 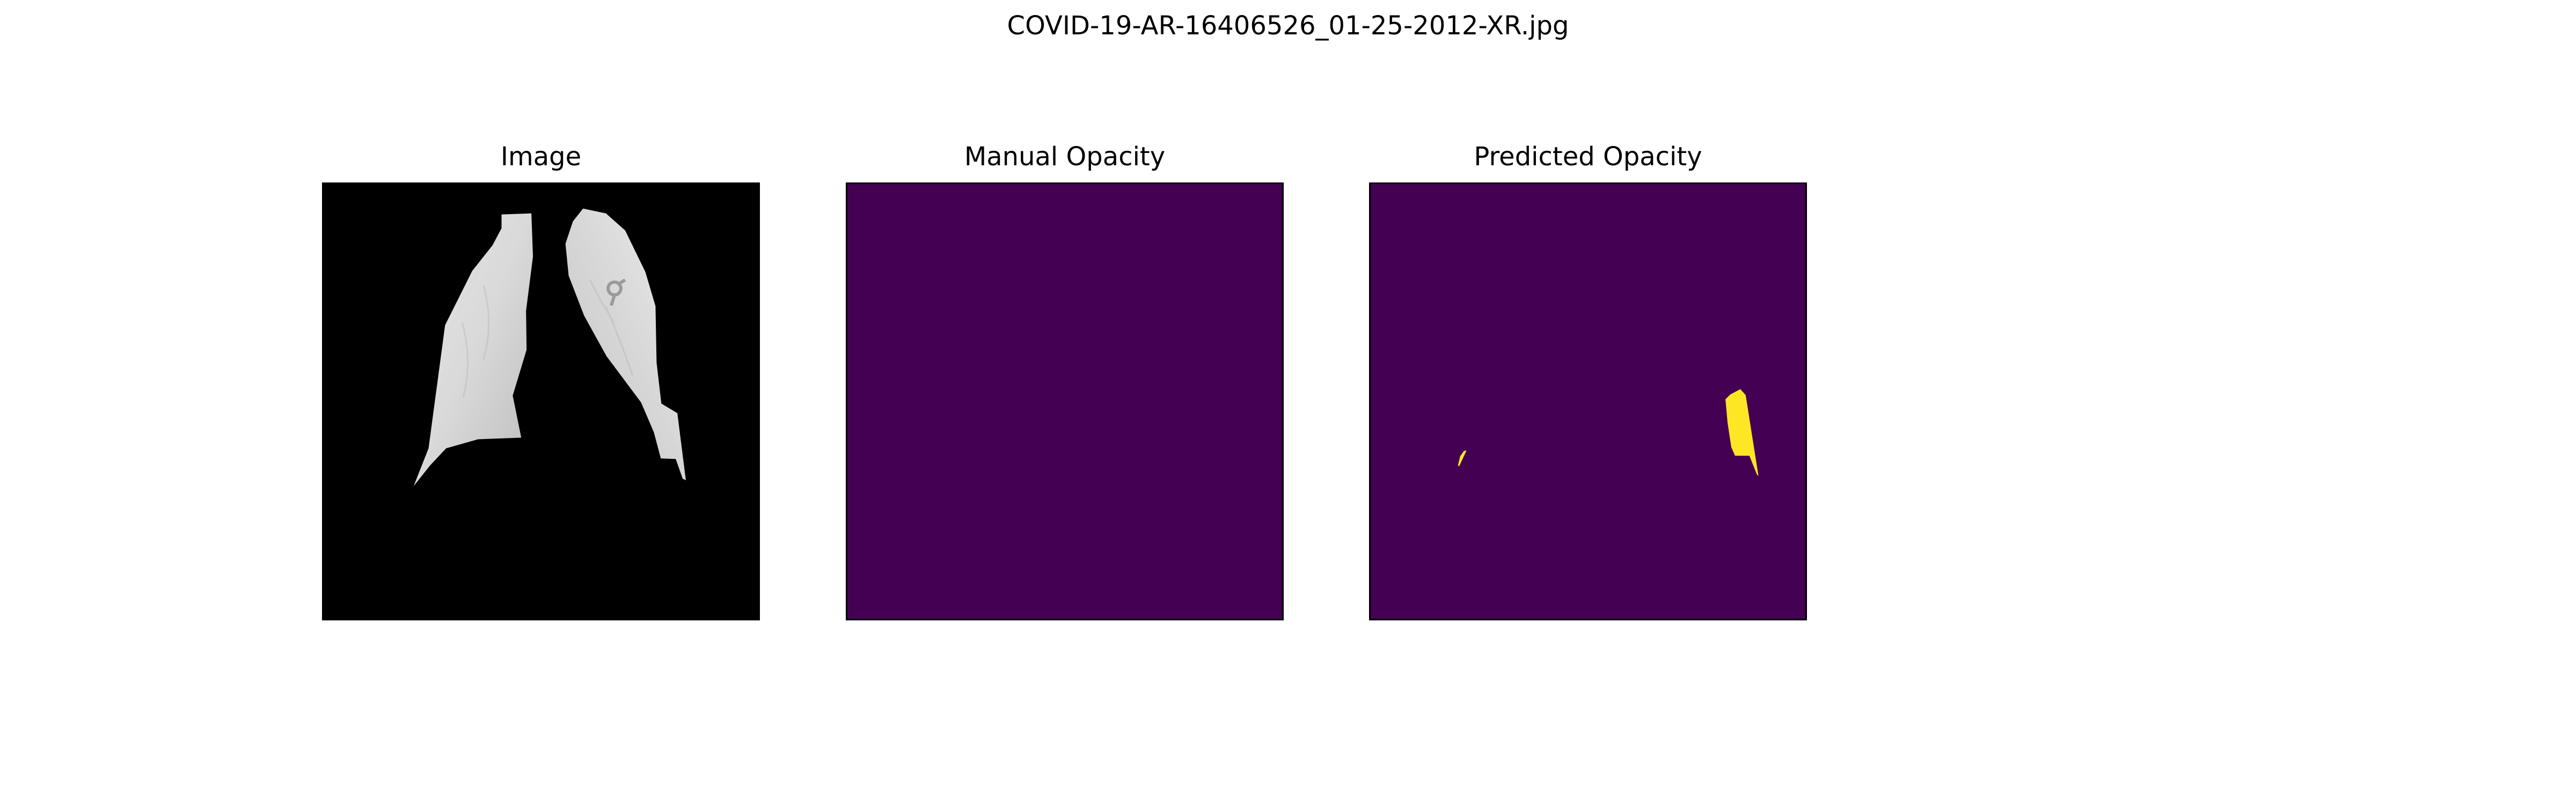 What do you see at coordinates (1588, 157) in the screenshot?
I see `panel-title-predicted-opacity: Predicted Opacity` at bounding box center [1588, 157].